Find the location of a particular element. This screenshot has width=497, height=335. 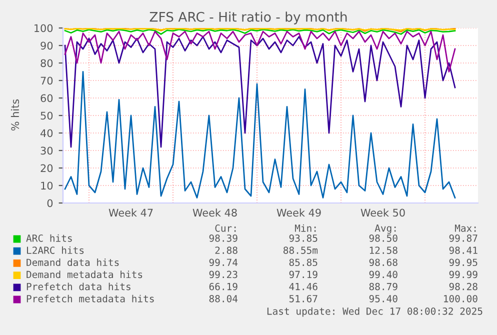

text: 99.99 is located at coordinates (463, 274).